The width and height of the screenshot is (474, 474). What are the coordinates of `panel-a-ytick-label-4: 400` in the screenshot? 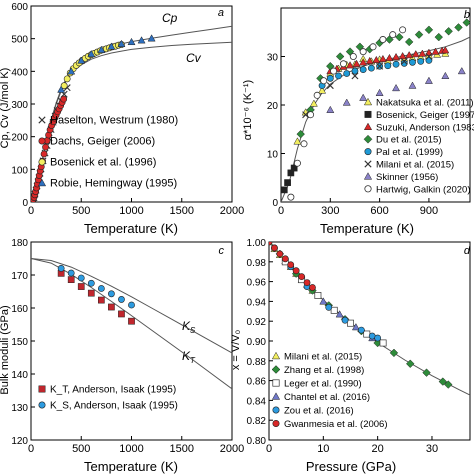 It's located at (19, 72).